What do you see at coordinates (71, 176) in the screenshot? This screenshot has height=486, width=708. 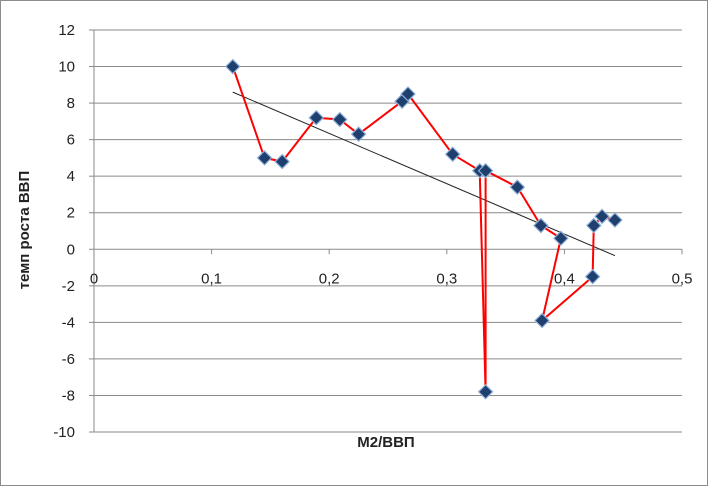 I see `y-tick-label: 4` at bounding box center [71, 176].